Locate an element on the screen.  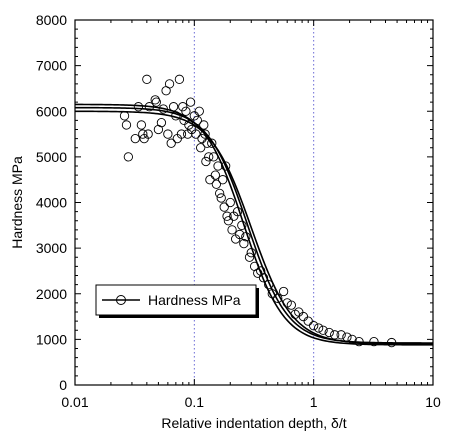
y-tick-label: 0 is located at coordinates (63, 385).